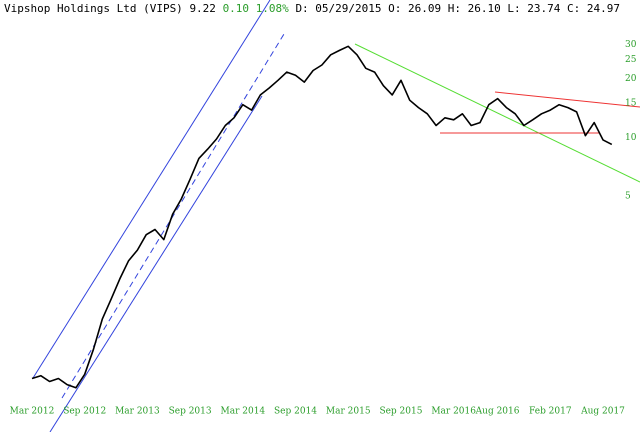 Image resolution: width=640 pixels, height=432 pixels. What do you see at coordinates (550, 412) in the screenshot?
I see `x-tick-label: Feb 2017` at bounding box center [550, 412].